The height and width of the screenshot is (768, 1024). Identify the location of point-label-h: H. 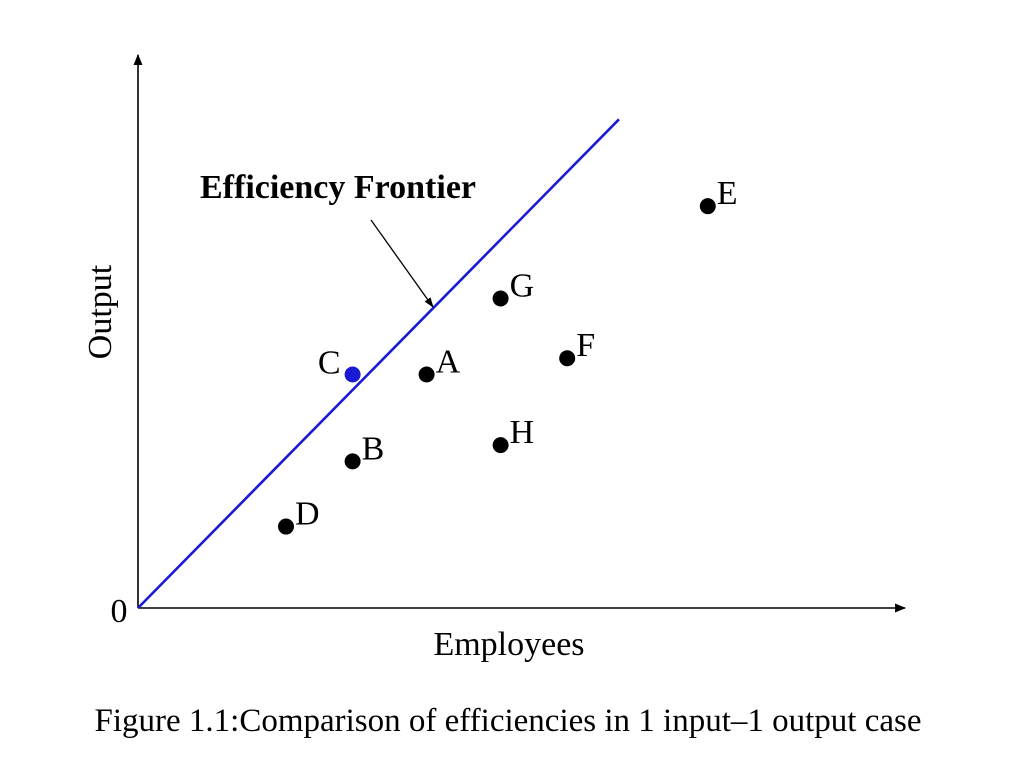
(522, 432).